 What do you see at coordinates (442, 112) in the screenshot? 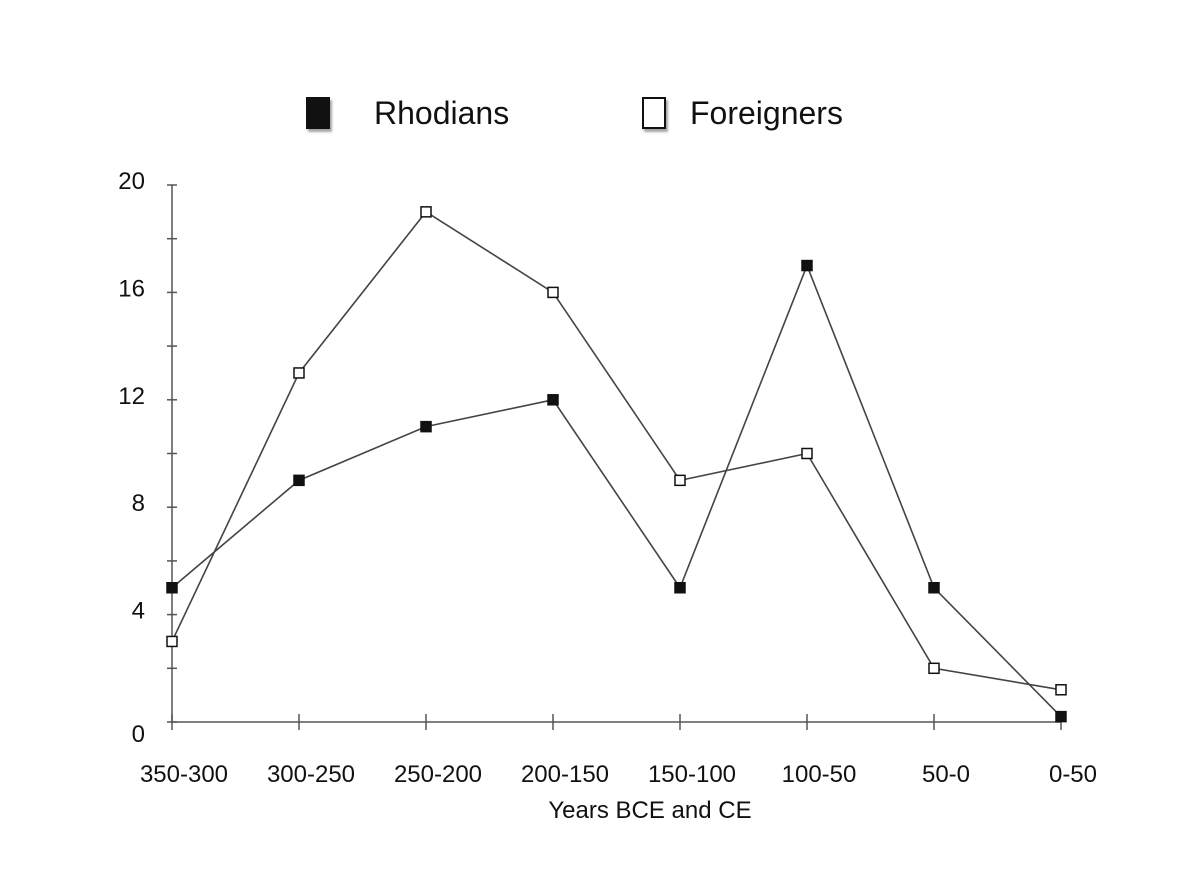
I see `legend-label-rhodians: Rhodians` at bounding box center [442, 112].